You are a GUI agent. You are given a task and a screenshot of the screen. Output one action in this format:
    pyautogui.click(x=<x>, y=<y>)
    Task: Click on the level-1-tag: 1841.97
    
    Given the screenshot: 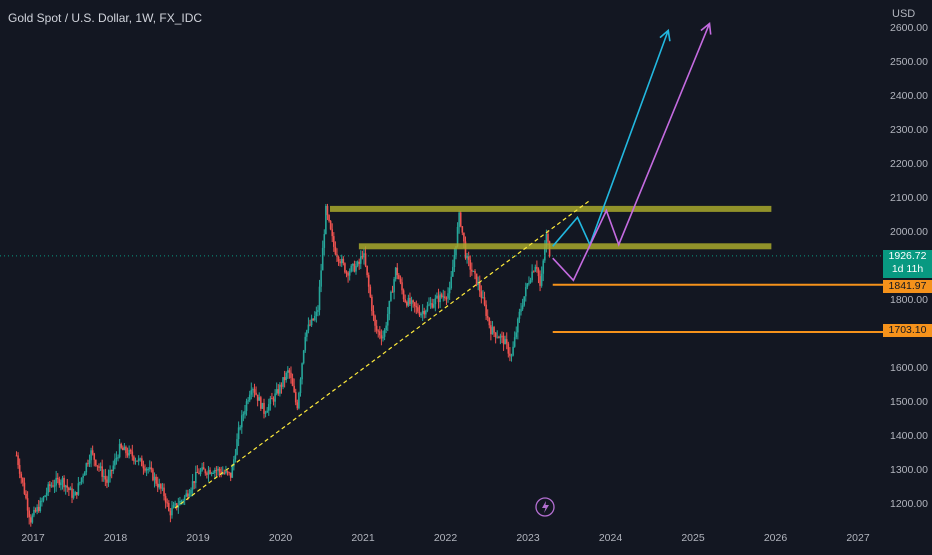 What is the action you would take?
    pyautogui.click(x=907, y=286)
    